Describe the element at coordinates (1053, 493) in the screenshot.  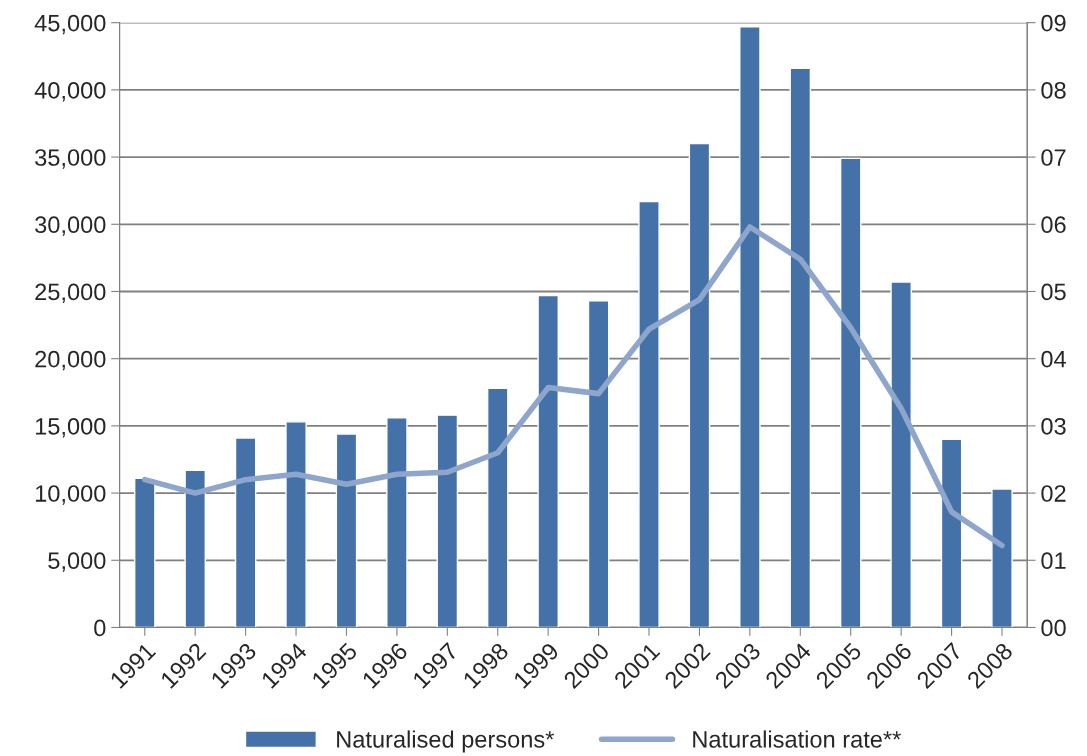
I see `y2-tick-label: 02` at that location.